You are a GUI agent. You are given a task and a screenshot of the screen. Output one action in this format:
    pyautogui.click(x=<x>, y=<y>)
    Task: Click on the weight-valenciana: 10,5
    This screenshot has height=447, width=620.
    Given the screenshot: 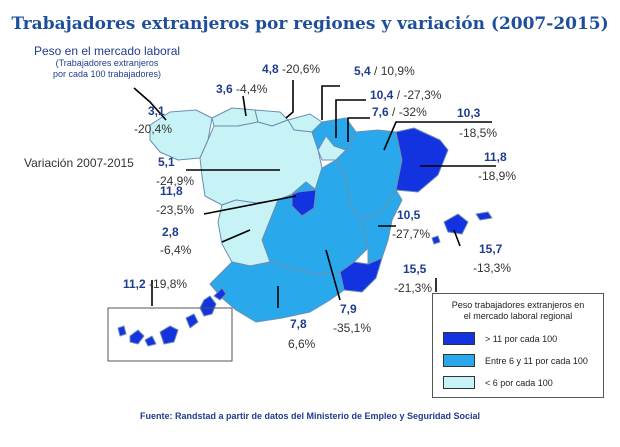 What is the action you would take?
    pyautogui.click(x=409, y=215)
    